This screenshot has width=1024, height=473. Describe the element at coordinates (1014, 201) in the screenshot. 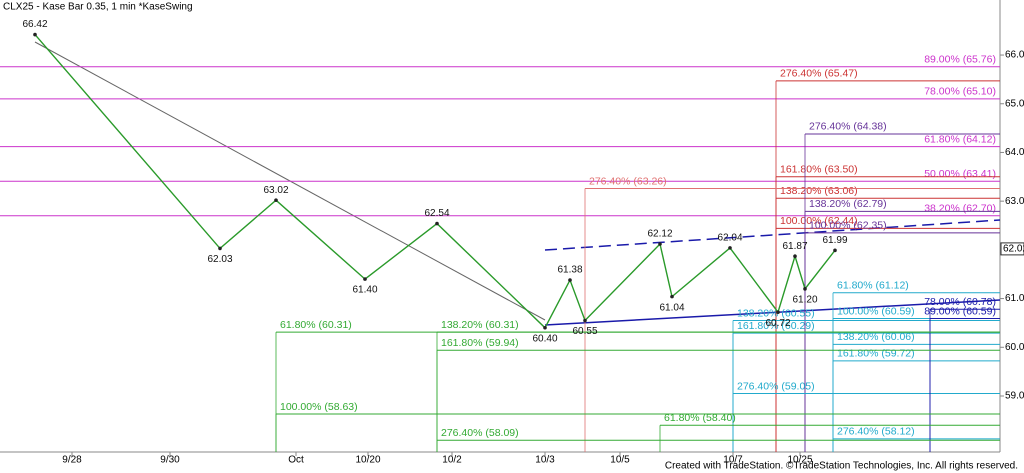

I see `y-tick-label: 63.00` at that location.